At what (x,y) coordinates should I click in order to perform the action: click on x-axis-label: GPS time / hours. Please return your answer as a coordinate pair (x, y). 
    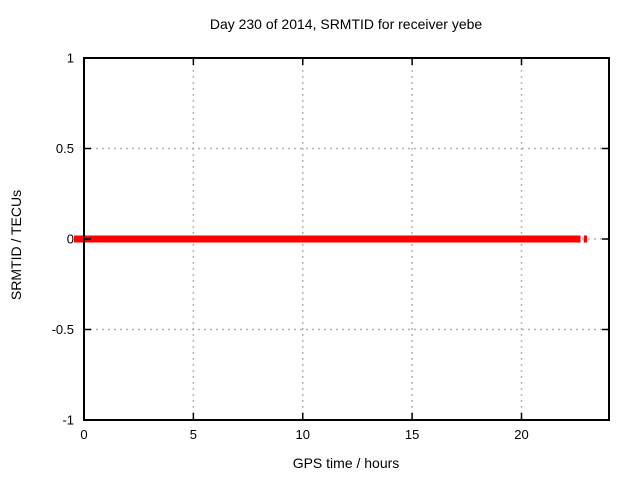
    Looking at the image, I should click on (346, 463).